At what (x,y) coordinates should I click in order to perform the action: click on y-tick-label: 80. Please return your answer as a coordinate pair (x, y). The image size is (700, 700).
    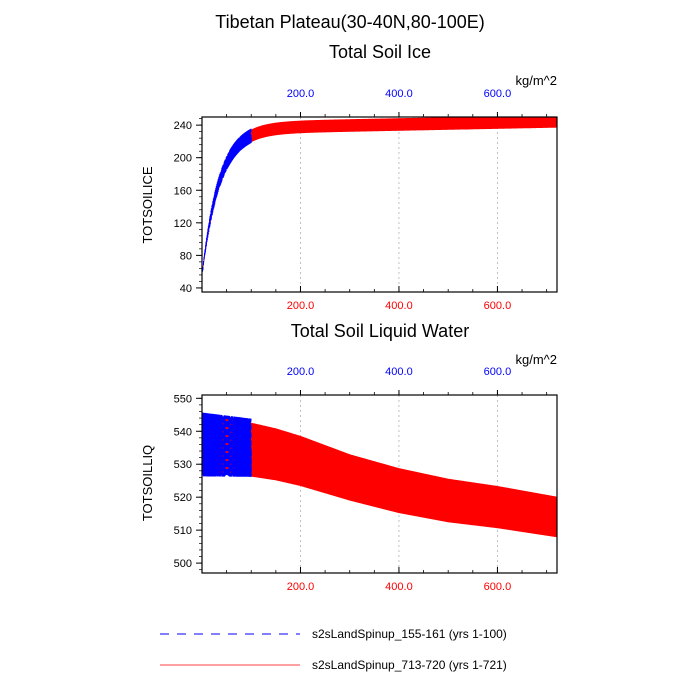
    Looking at the image, I should click on (186, 256).